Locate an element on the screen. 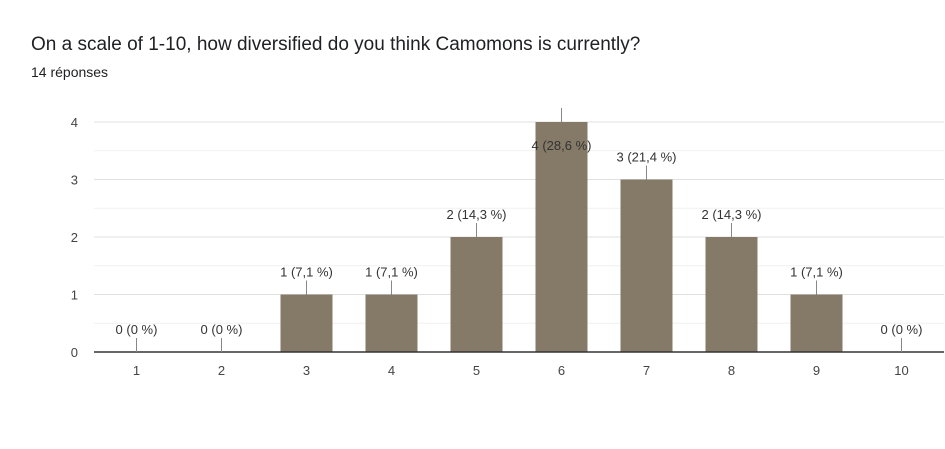 The height and width of the screenshot is (449, 945). y-tick-label: 2 is located at coordinates (74, 237).